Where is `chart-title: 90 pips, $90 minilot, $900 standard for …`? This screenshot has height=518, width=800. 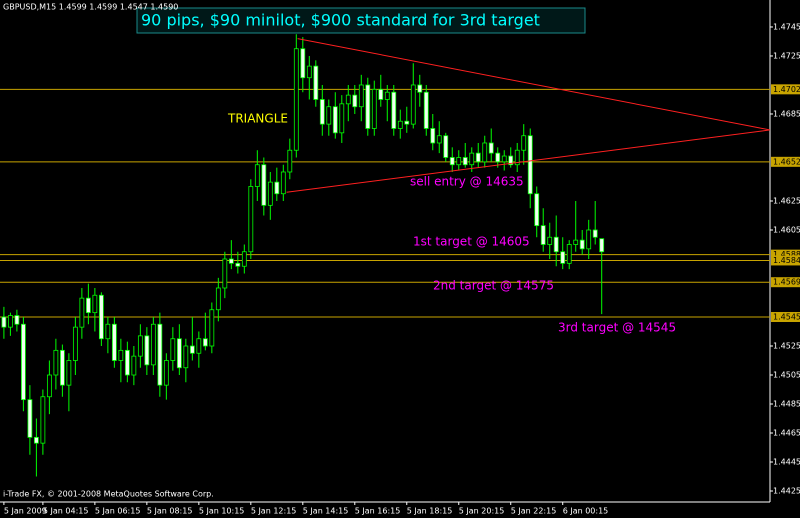 chart-title: 90 pips, $90 minilot, $900 standard for … is located at coordinates (340, 20).